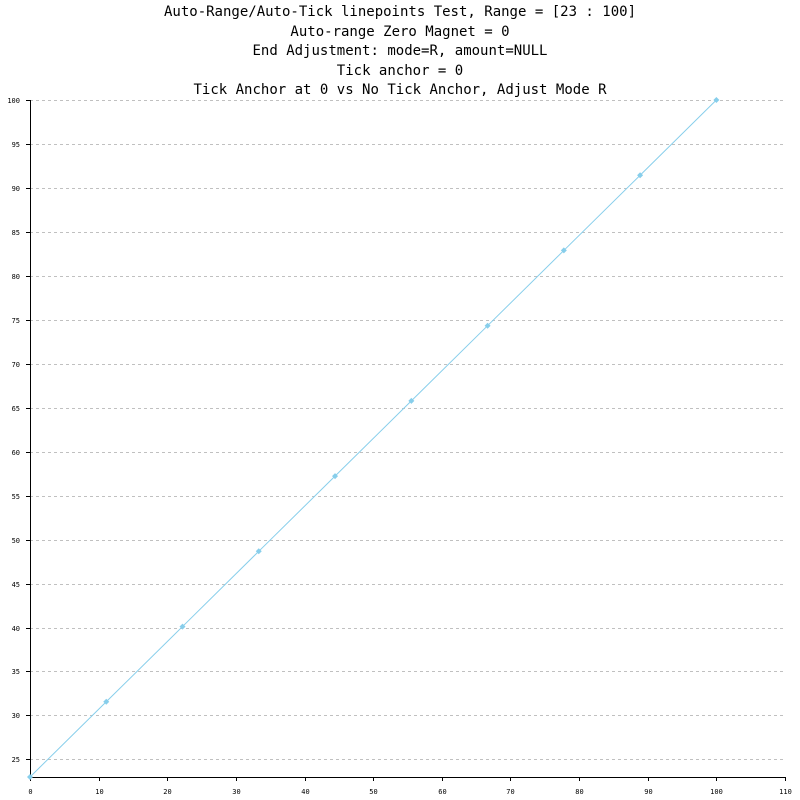 The width and height of the screenshot is (800, 800). I want to click on x-tick-label-40: 40, so click(305, 792).